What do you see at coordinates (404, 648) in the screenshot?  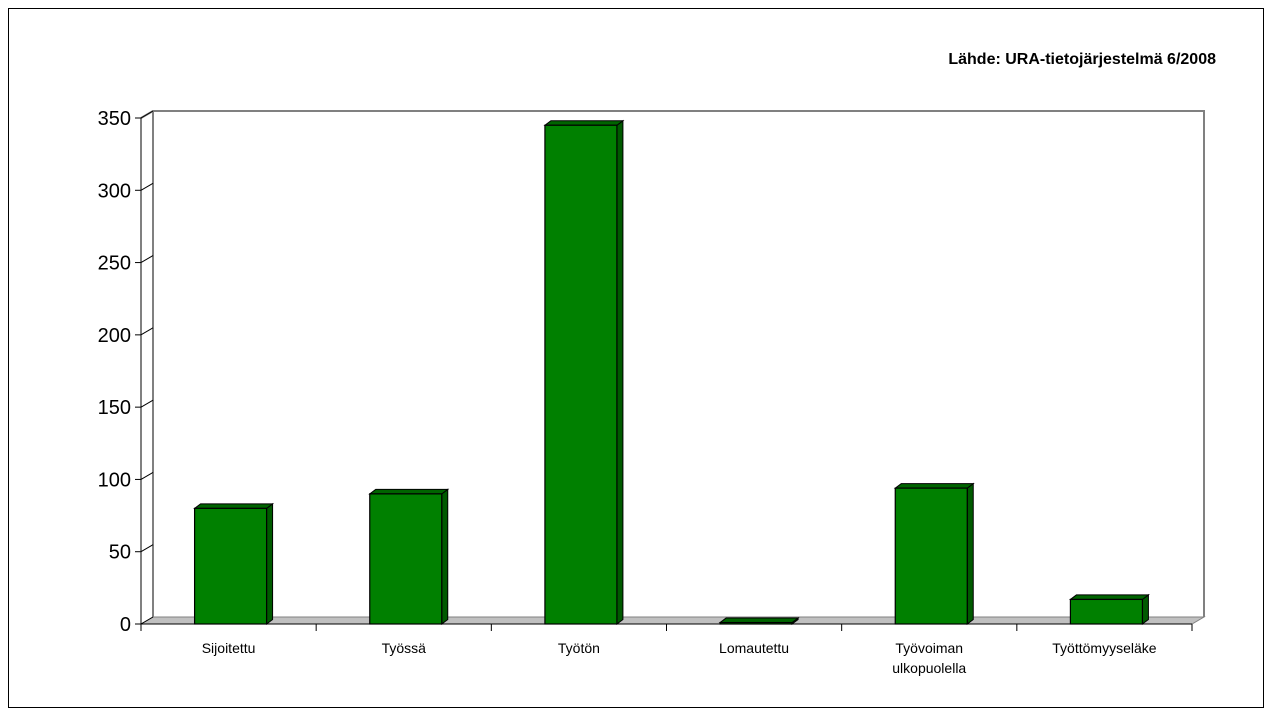 I see `x-tick-label: Työssä` at bounding box center [404, 648].